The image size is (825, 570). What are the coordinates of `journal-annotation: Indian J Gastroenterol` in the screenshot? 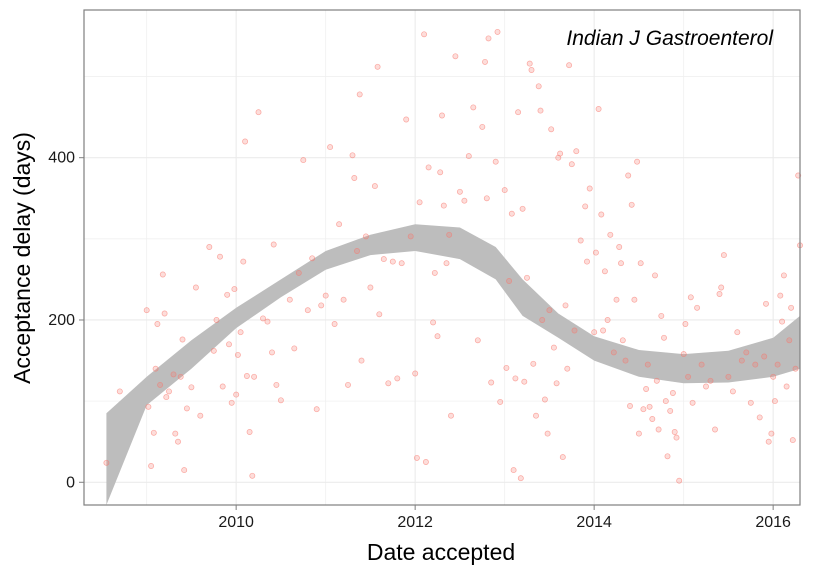 It's located at (670, 38).